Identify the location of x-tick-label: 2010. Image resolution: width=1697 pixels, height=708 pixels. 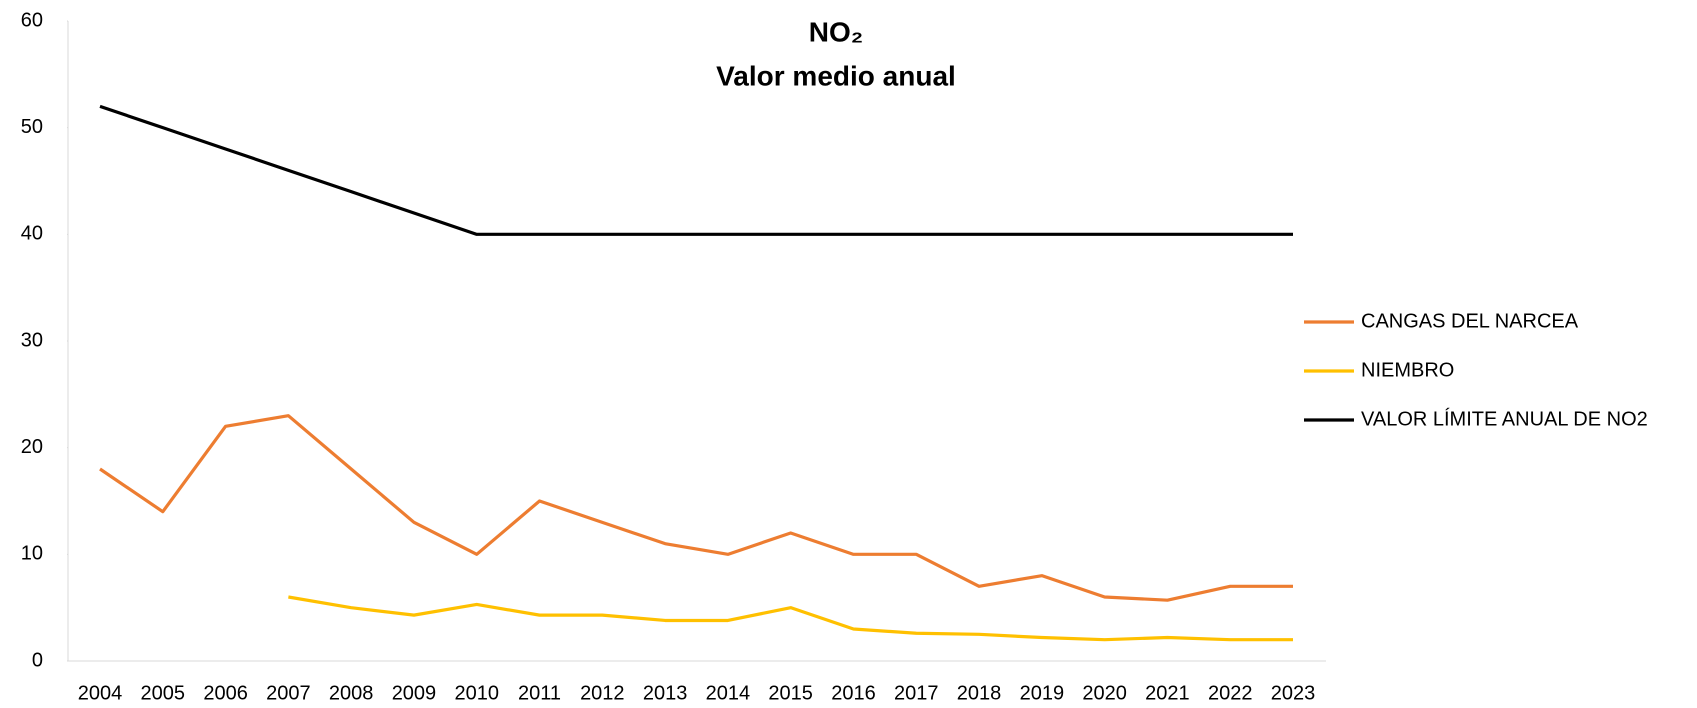
(476, 693).